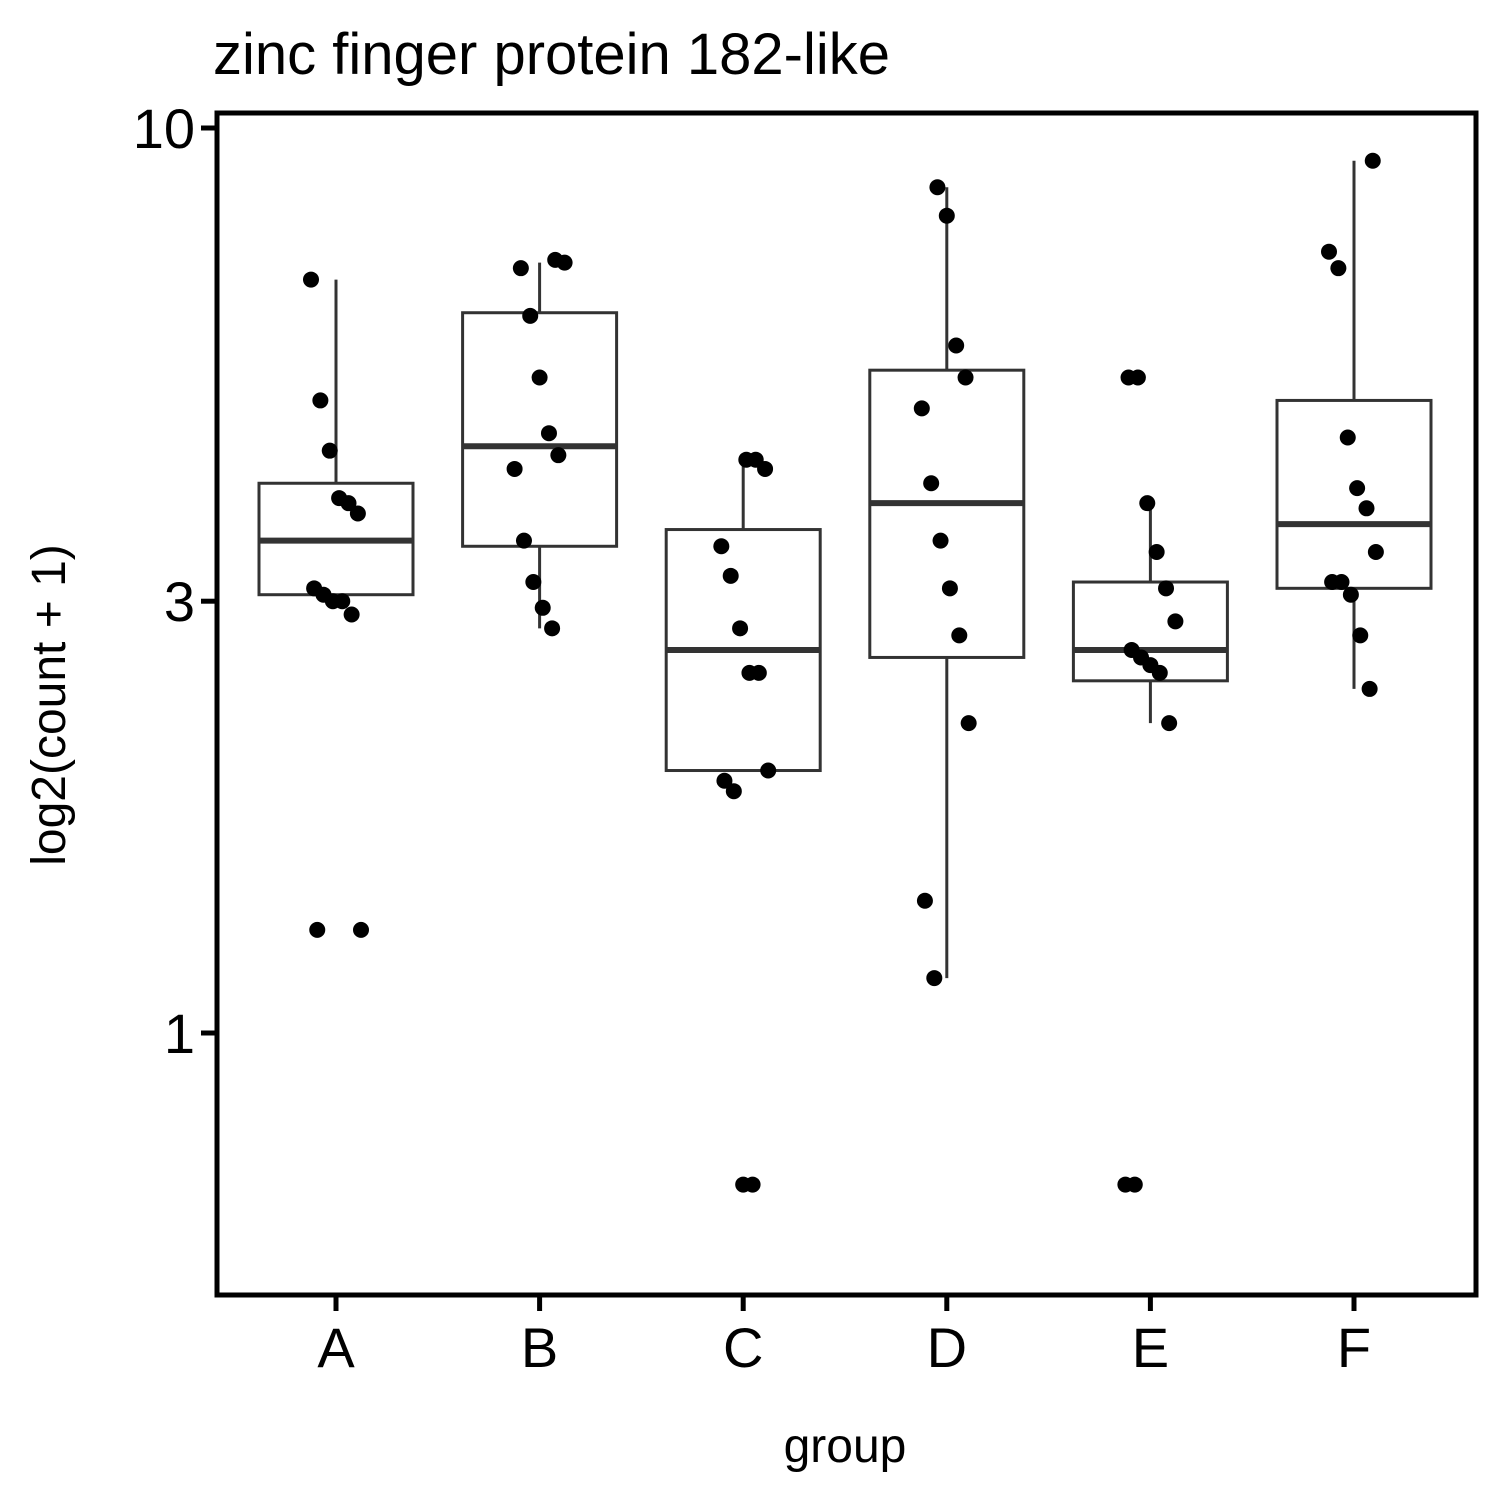  I want to click on y-tick-label-3: 3, so click(179, 601).